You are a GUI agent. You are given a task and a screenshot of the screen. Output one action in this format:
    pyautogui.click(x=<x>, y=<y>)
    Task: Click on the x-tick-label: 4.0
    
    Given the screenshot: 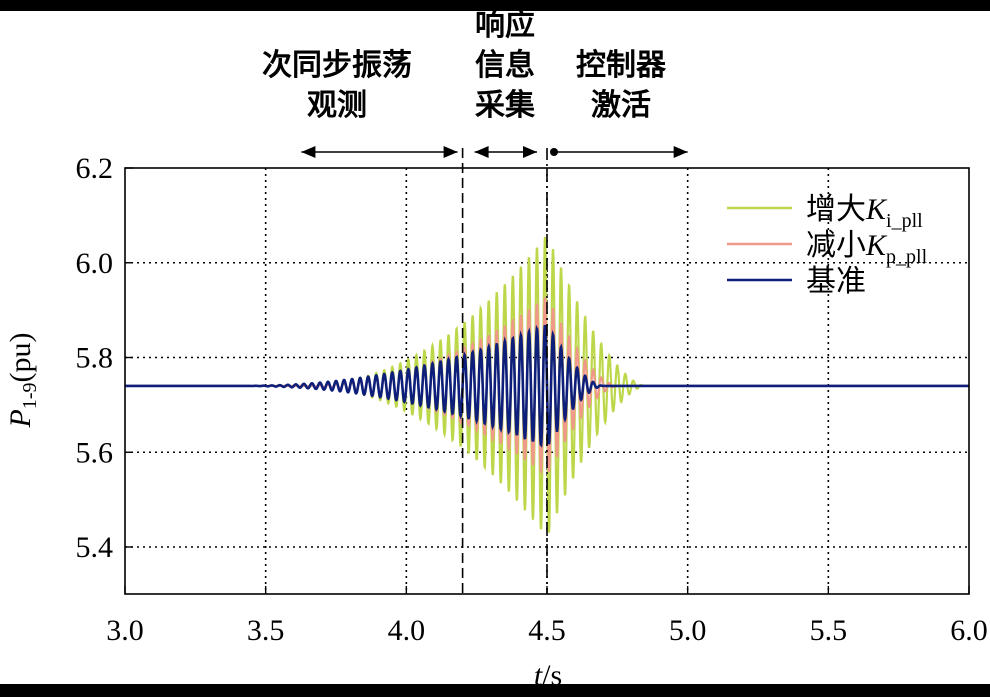 What is the action you would take?
    pyautogui.click(x=407, y=630)
    